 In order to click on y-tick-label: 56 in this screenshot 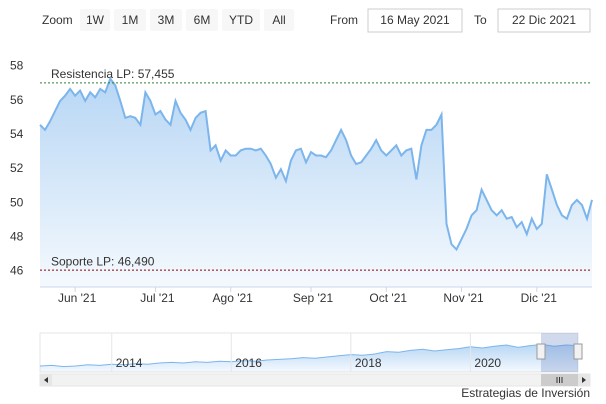, I will do `click(17, 100)`.